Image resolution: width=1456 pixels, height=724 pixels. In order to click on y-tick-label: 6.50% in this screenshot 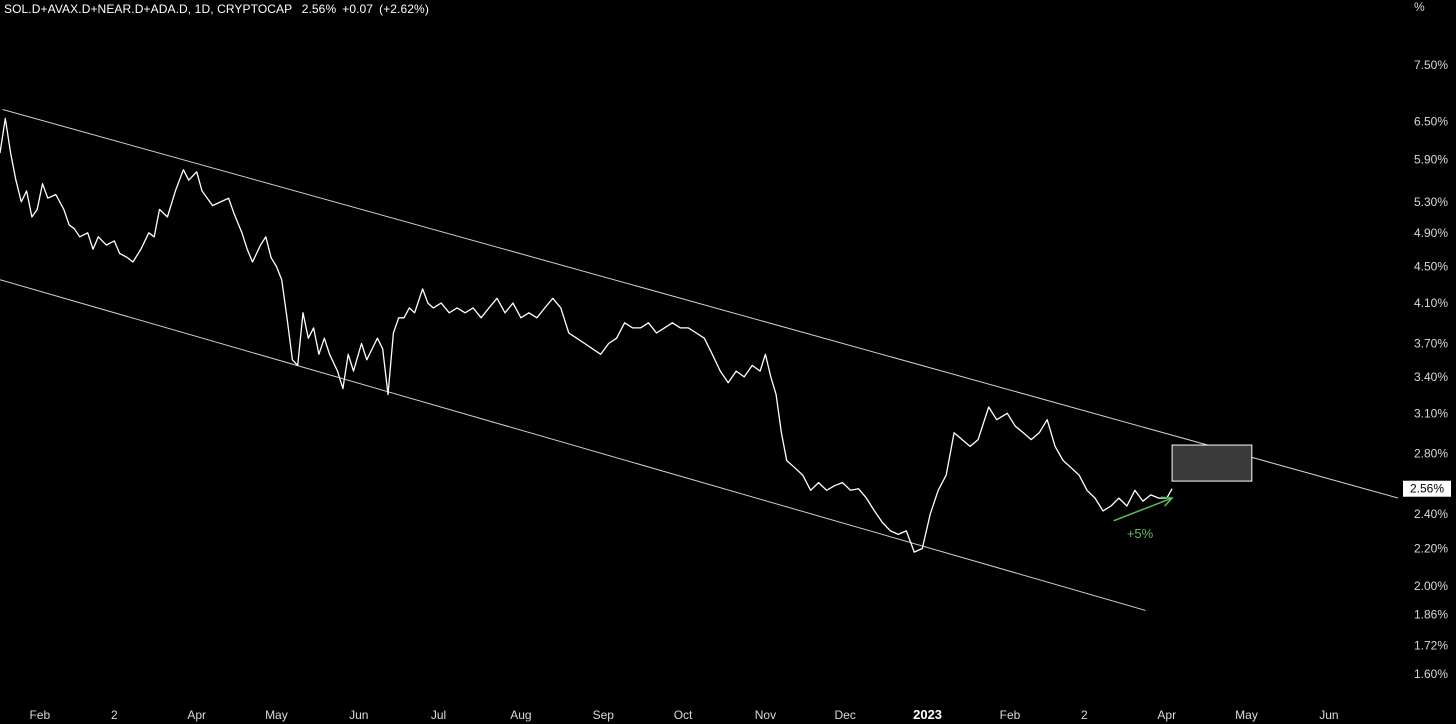, I will do `click(1431, 121)`.